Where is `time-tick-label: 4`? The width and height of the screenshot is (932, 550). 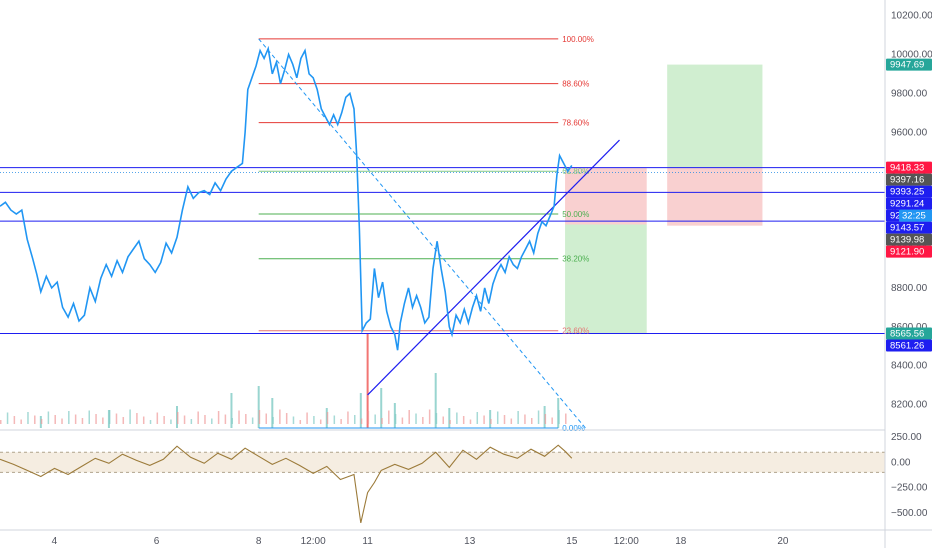
time-tick-label: 4 is located at coordinates (55, 541).